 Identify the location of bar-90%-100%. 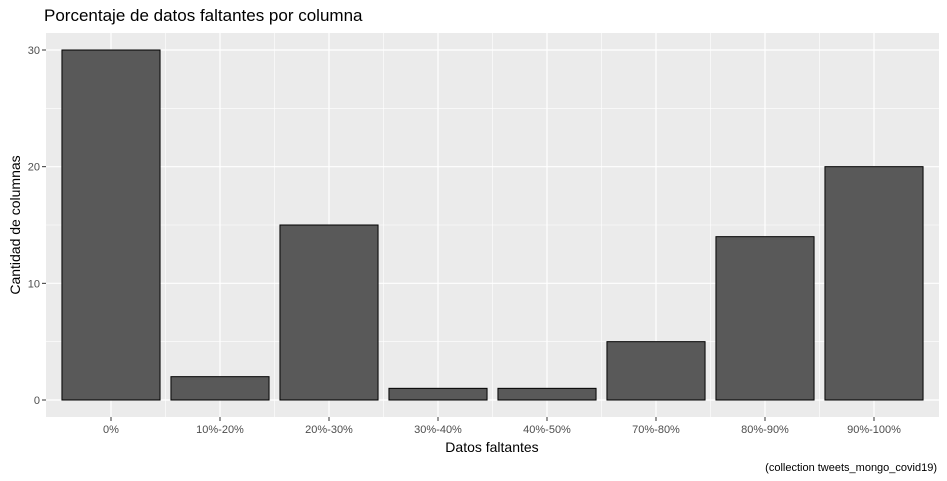
(874, 283).